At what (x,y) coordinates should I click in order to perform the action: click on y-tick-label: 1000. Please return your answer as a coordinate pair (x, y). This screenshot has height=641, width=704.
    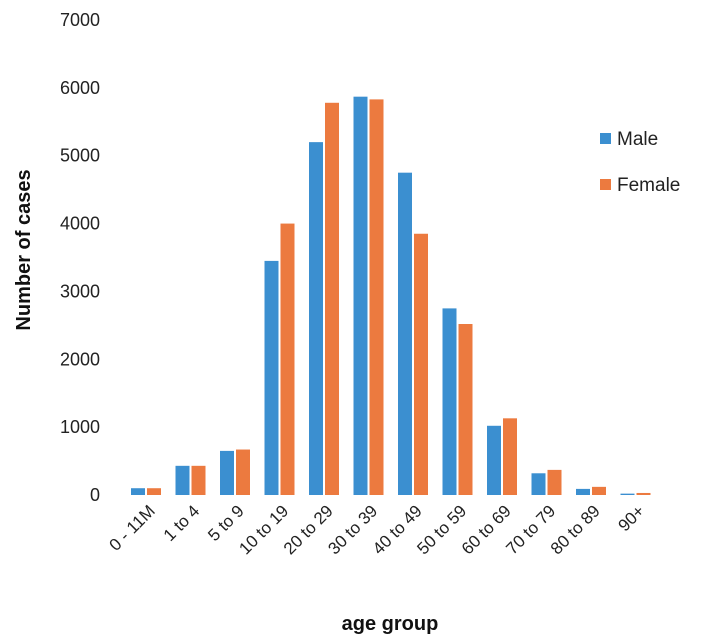
    Looking at the image, I should click on (80, 427).